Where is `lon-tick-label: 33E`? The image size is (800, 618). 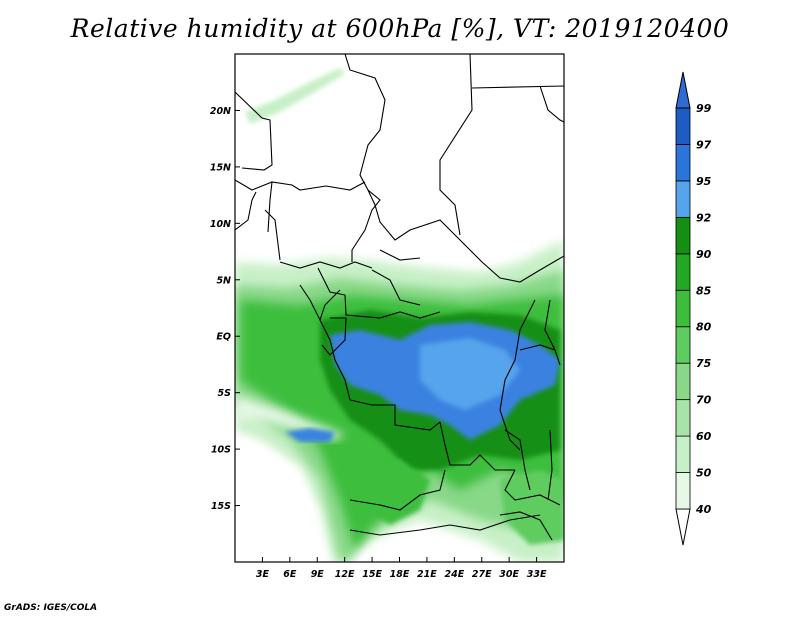 lon-tick-label: 33E is located at coordinates (537, 574).